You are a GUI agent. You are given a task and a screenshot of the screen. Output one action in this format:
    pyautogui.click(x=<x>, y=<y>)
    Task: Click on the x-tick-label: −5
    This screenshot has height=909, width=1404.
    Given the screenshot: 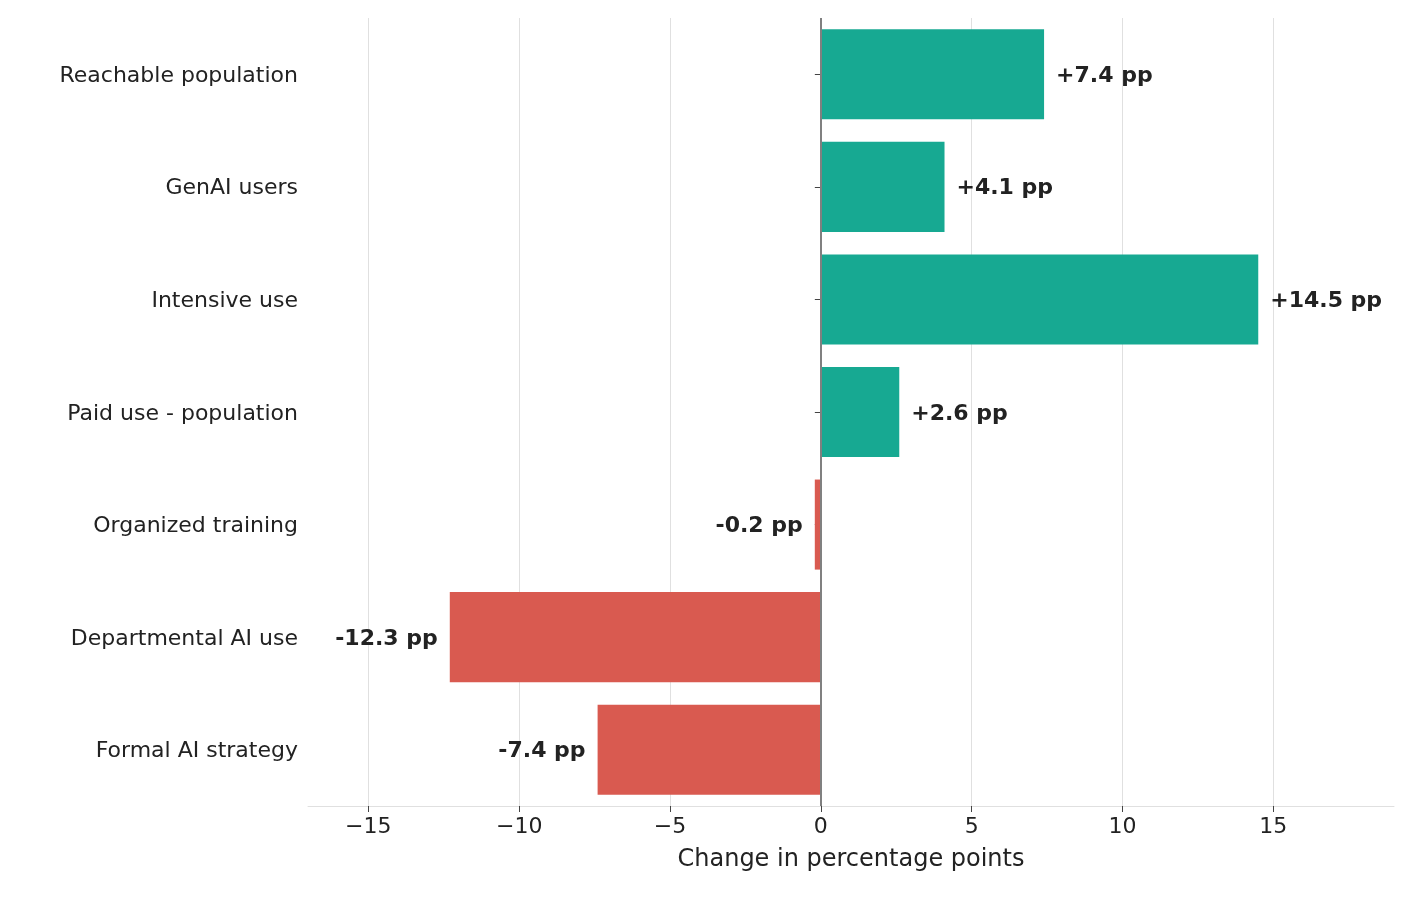 What is the action you would take?
    pyautogui.click(x=670, y=825)
    